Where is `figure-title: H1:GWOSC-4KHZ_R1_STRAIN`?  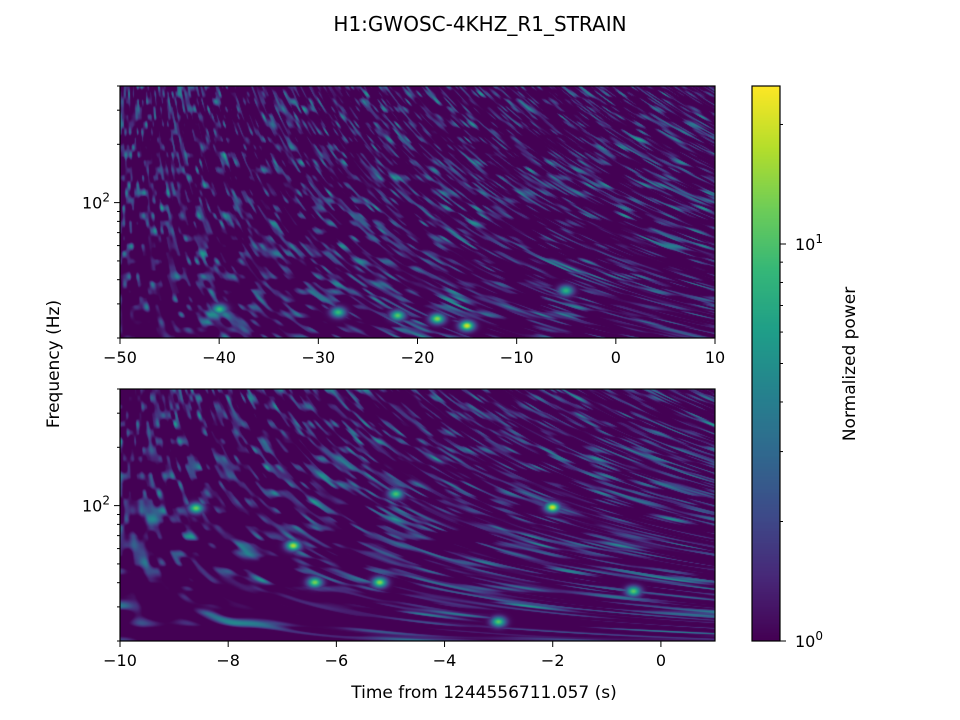 figure-title: H1:GWOSC-4KHZ_R1_STRAIN is located at coordinates (479, 24).